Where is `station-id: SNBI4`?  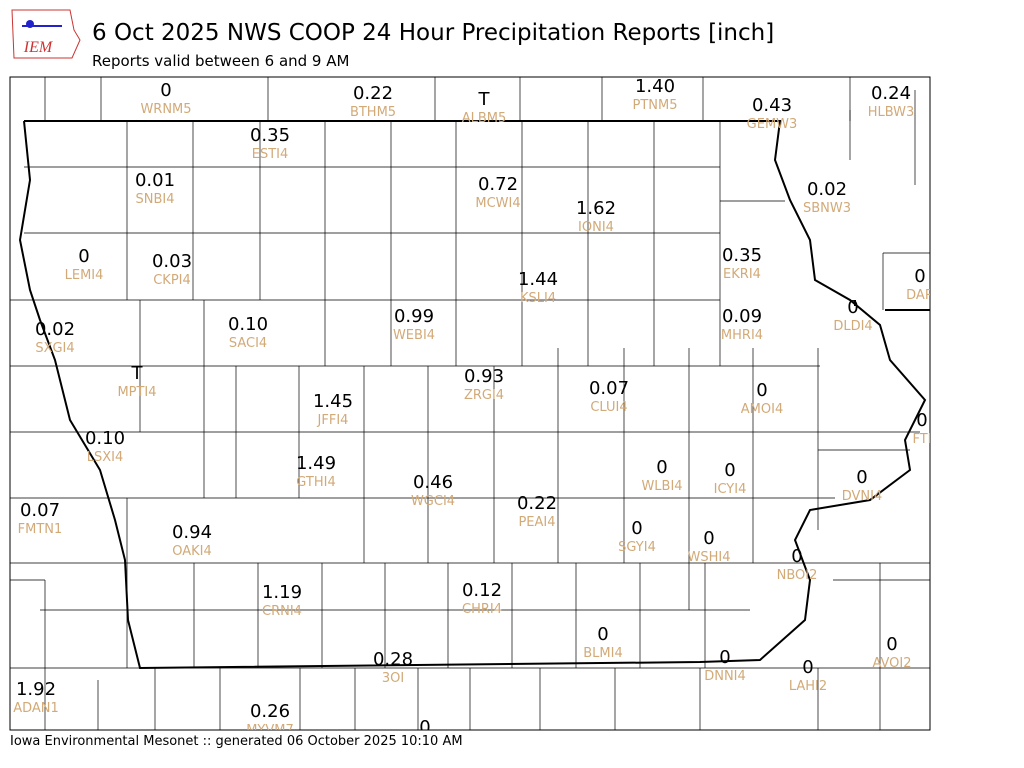 station-id: SNBI4 is located at coordinates (155, 199).